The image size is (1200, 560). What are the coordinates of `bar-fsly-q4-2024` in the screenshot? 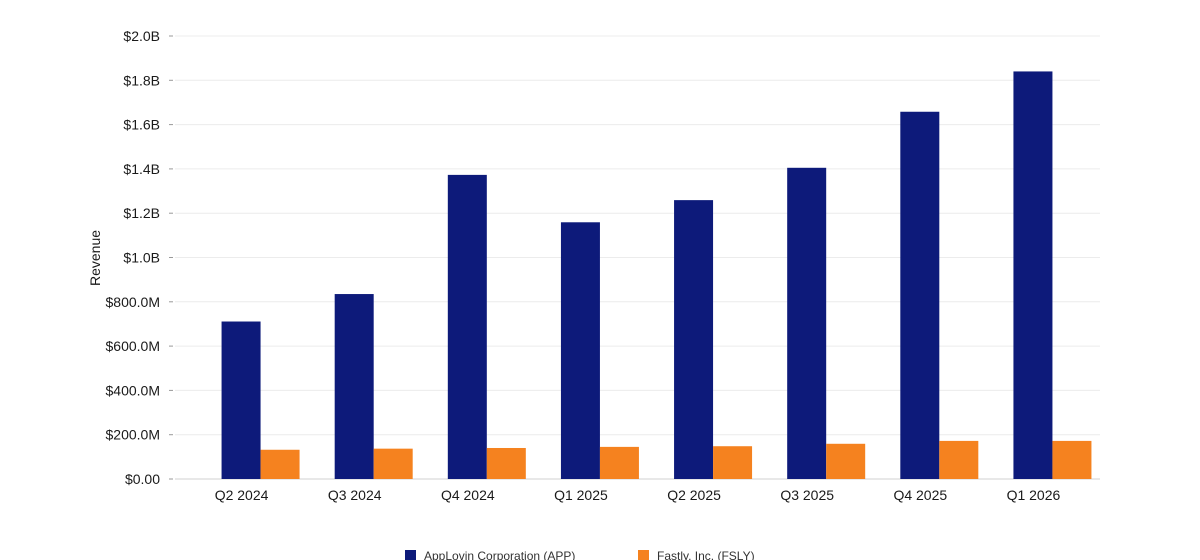 It's located at (506, 463).